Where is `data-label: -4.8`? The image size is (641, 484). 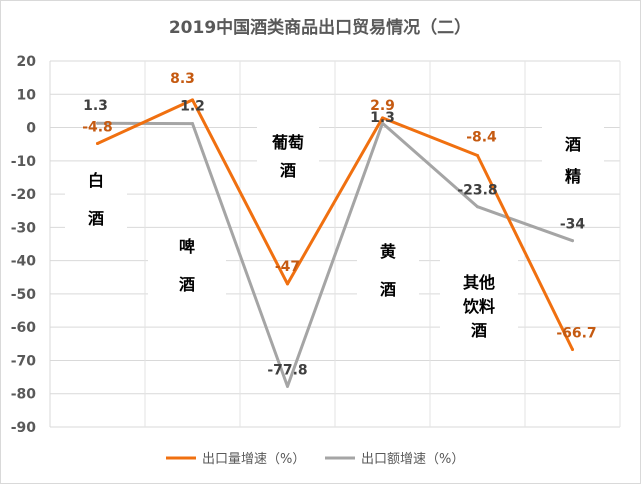 data-label: -4.8 is located at coordinates (97, 128).